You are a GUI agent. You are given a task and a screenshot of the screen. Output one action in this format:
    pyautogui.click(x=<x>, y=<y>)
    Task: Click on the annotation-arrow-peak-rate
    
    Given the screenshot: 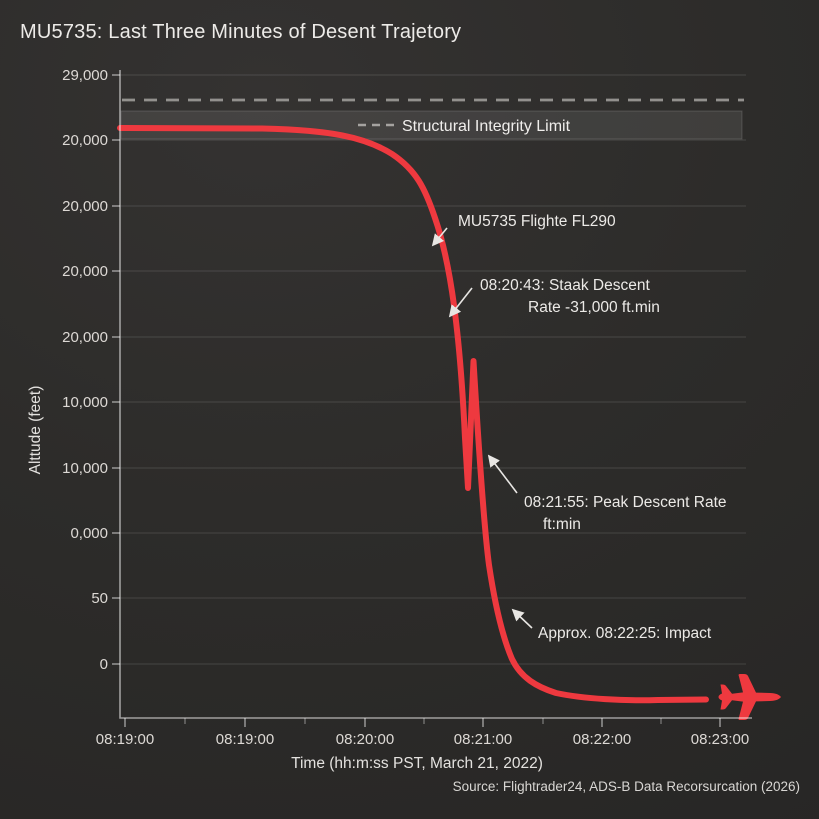 What is the action you would take?
    pyautogui.click(x=502, y=474)
    